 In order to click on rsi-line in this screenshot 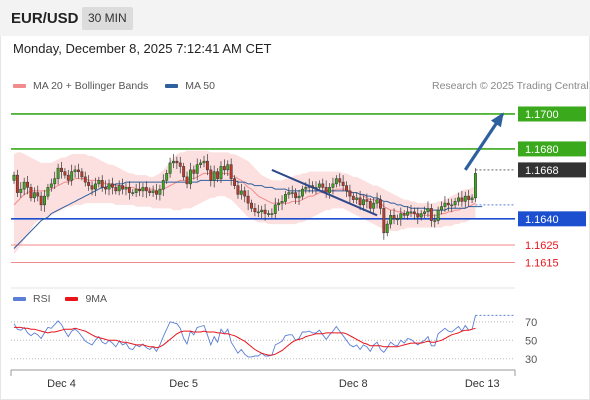, I will do `click(244, 336)`.